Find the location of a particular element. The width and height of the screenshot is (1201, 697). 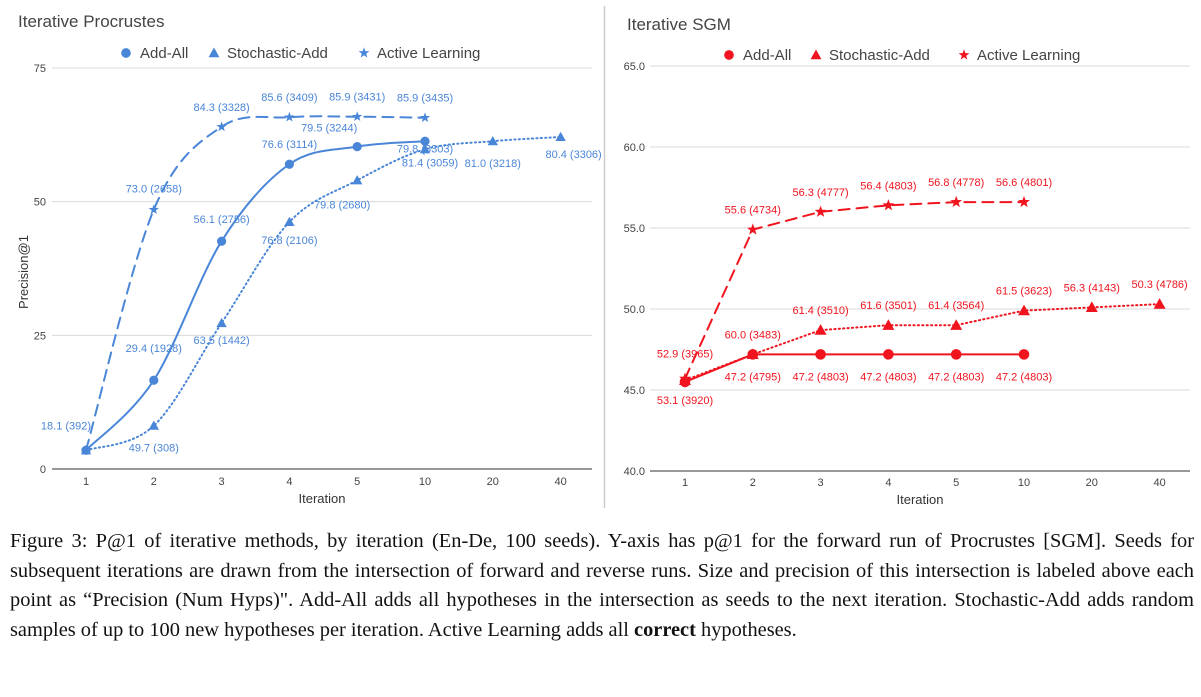

data-label: 52.9 (3965) is located at coordinates (685, 354).